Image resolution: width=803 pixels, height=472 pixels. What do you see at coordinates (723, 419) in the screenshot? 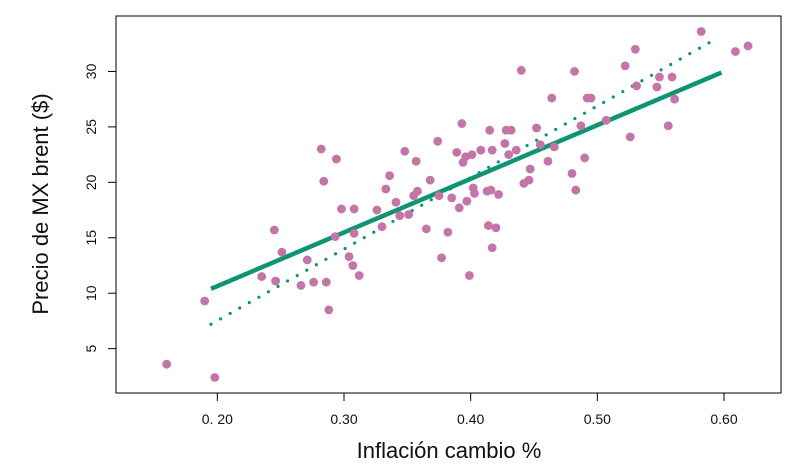
I see `x-tick-label: 0.60` at bounding box center [723, 419].